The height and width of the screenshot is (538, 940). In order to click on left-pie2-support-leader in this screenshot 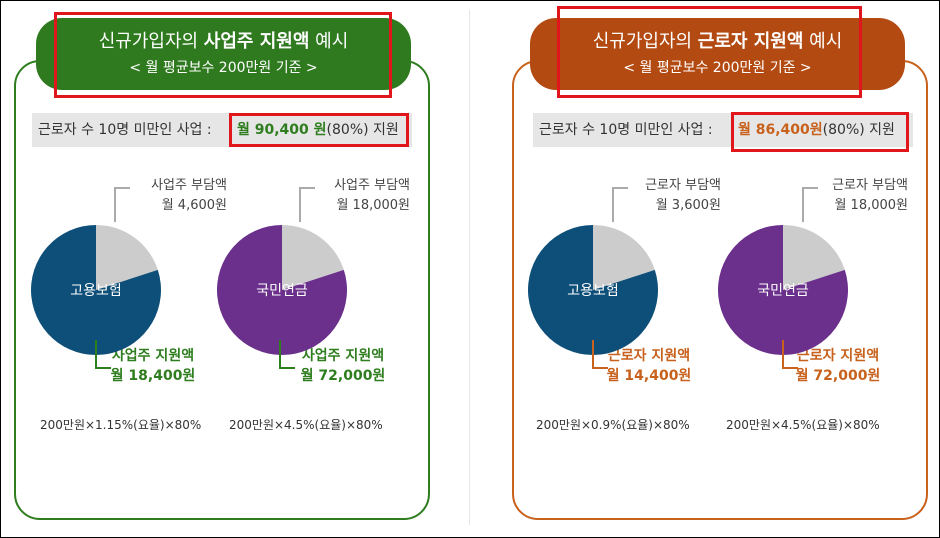, I will do `click(287, 354)`.